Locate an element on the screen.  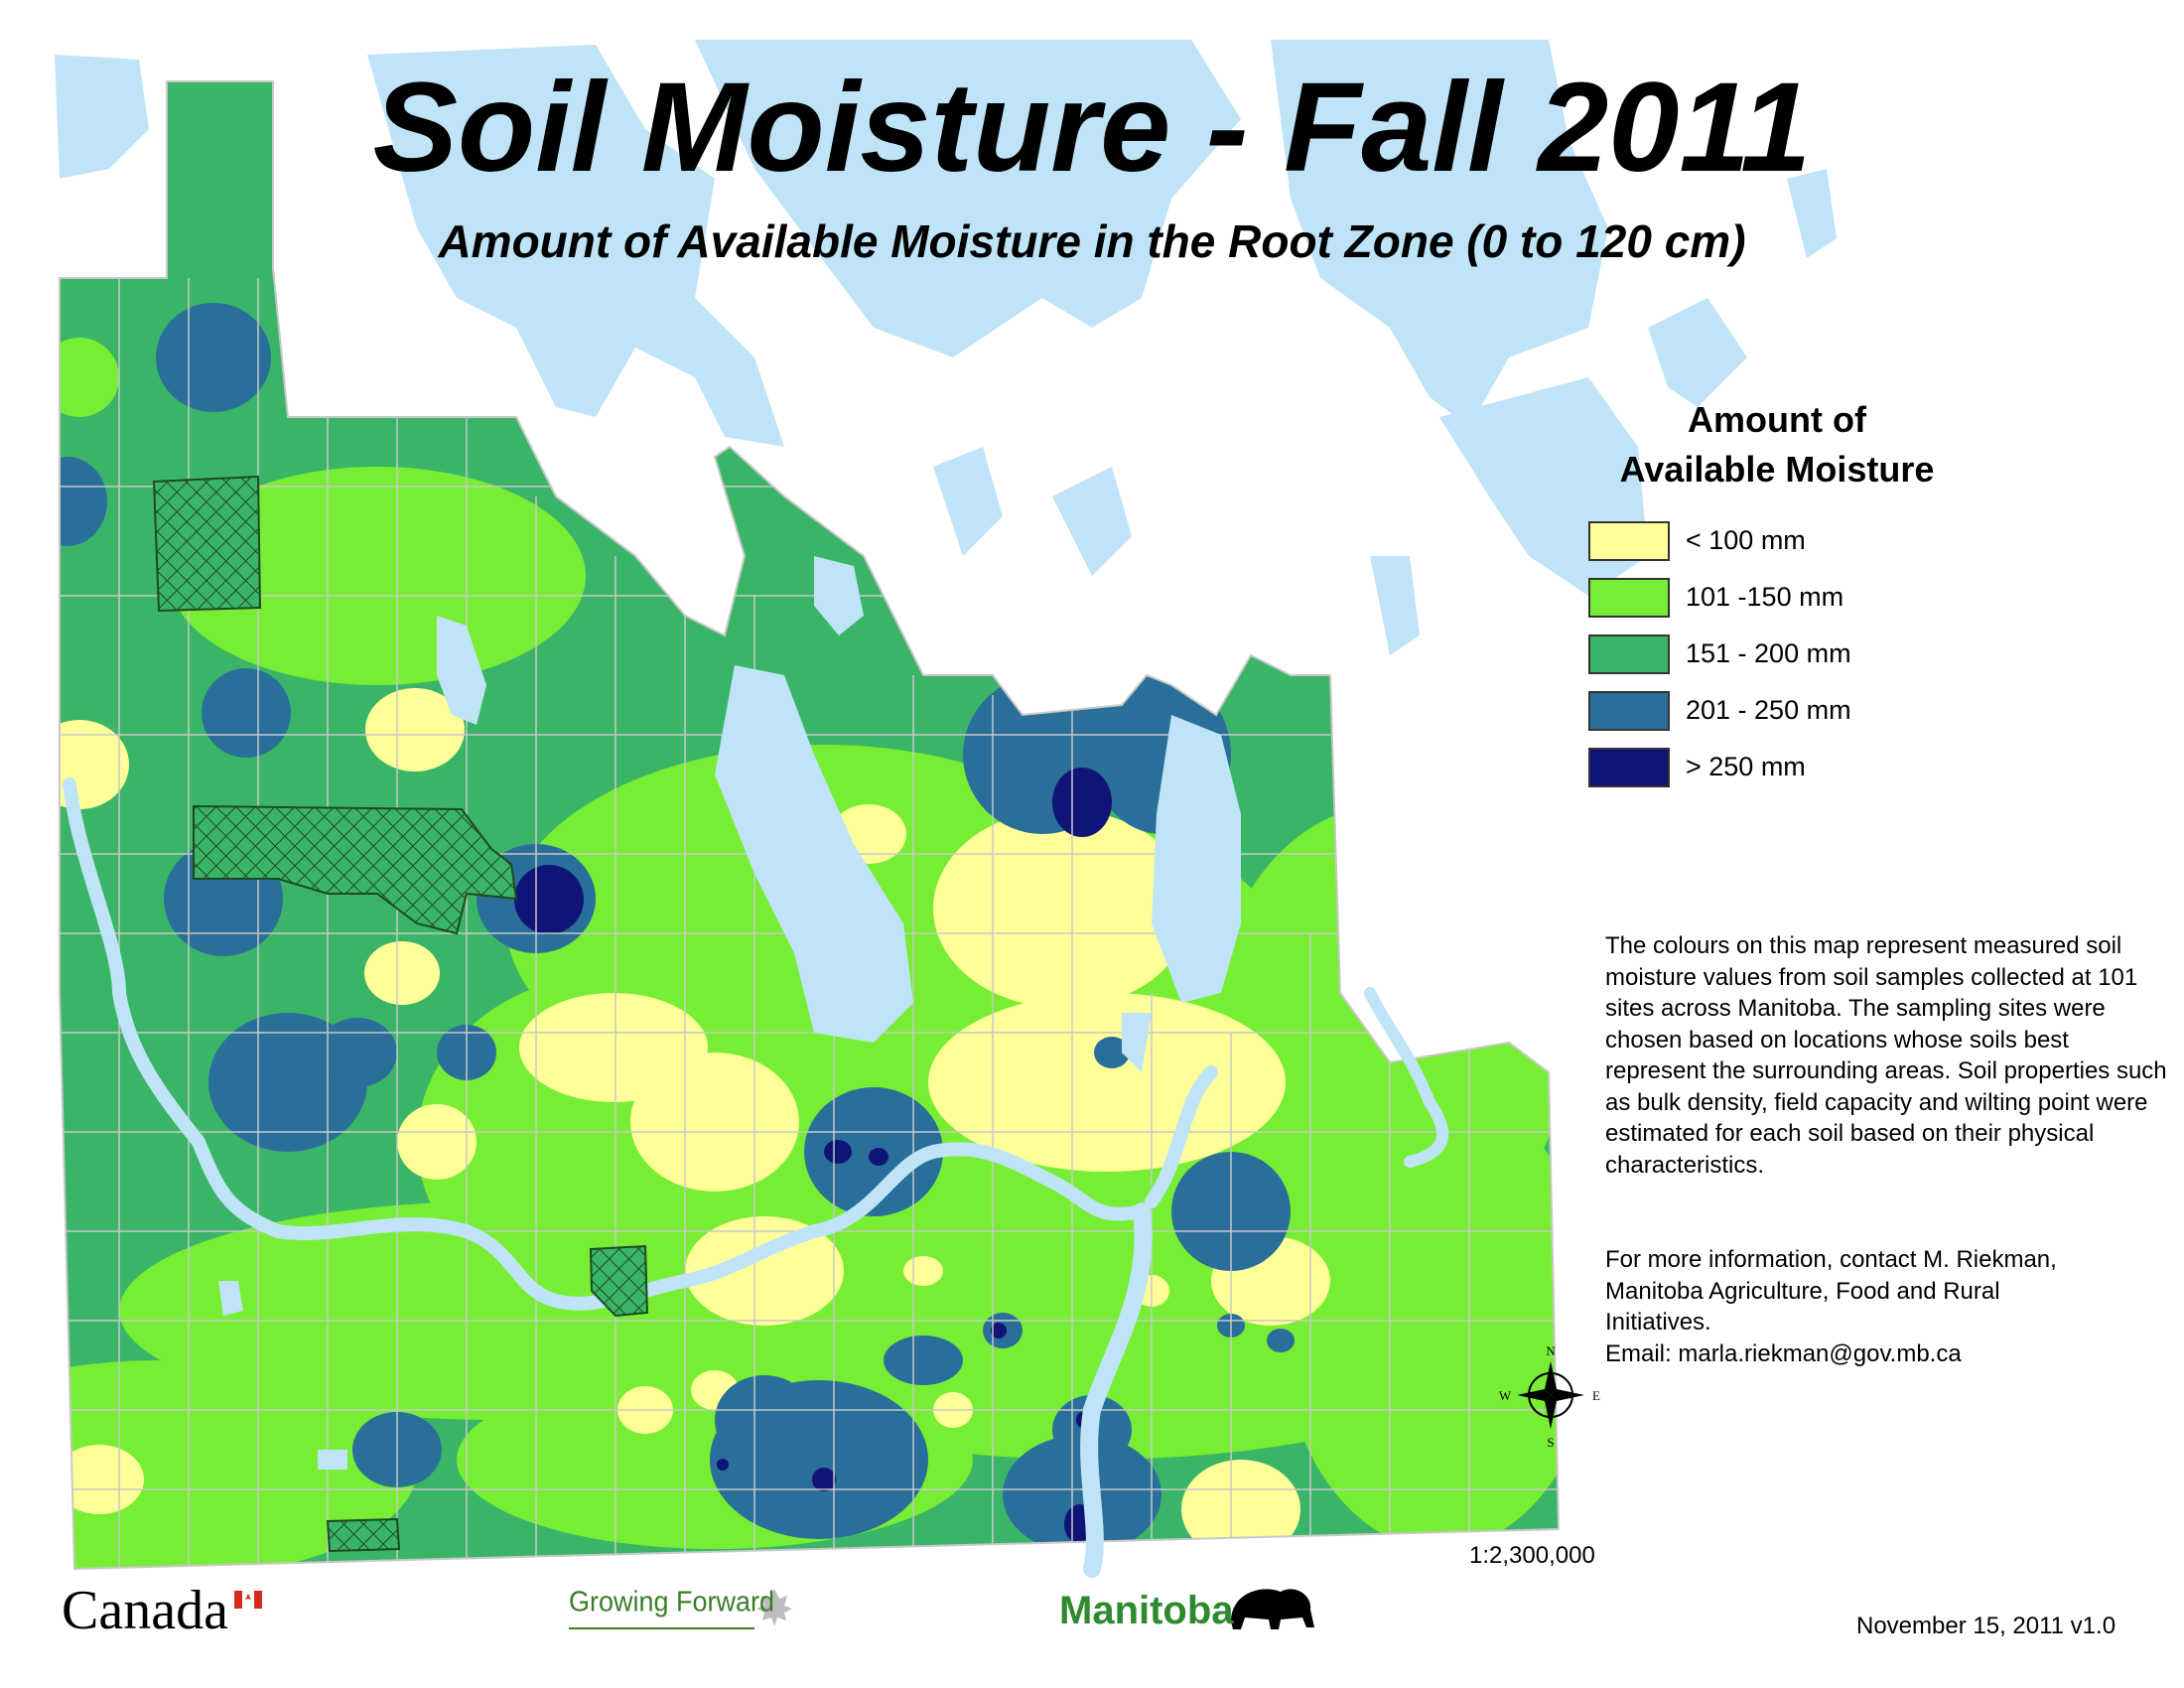
legend-item: 101 -150 mm is located at coordinates (1777, 597).